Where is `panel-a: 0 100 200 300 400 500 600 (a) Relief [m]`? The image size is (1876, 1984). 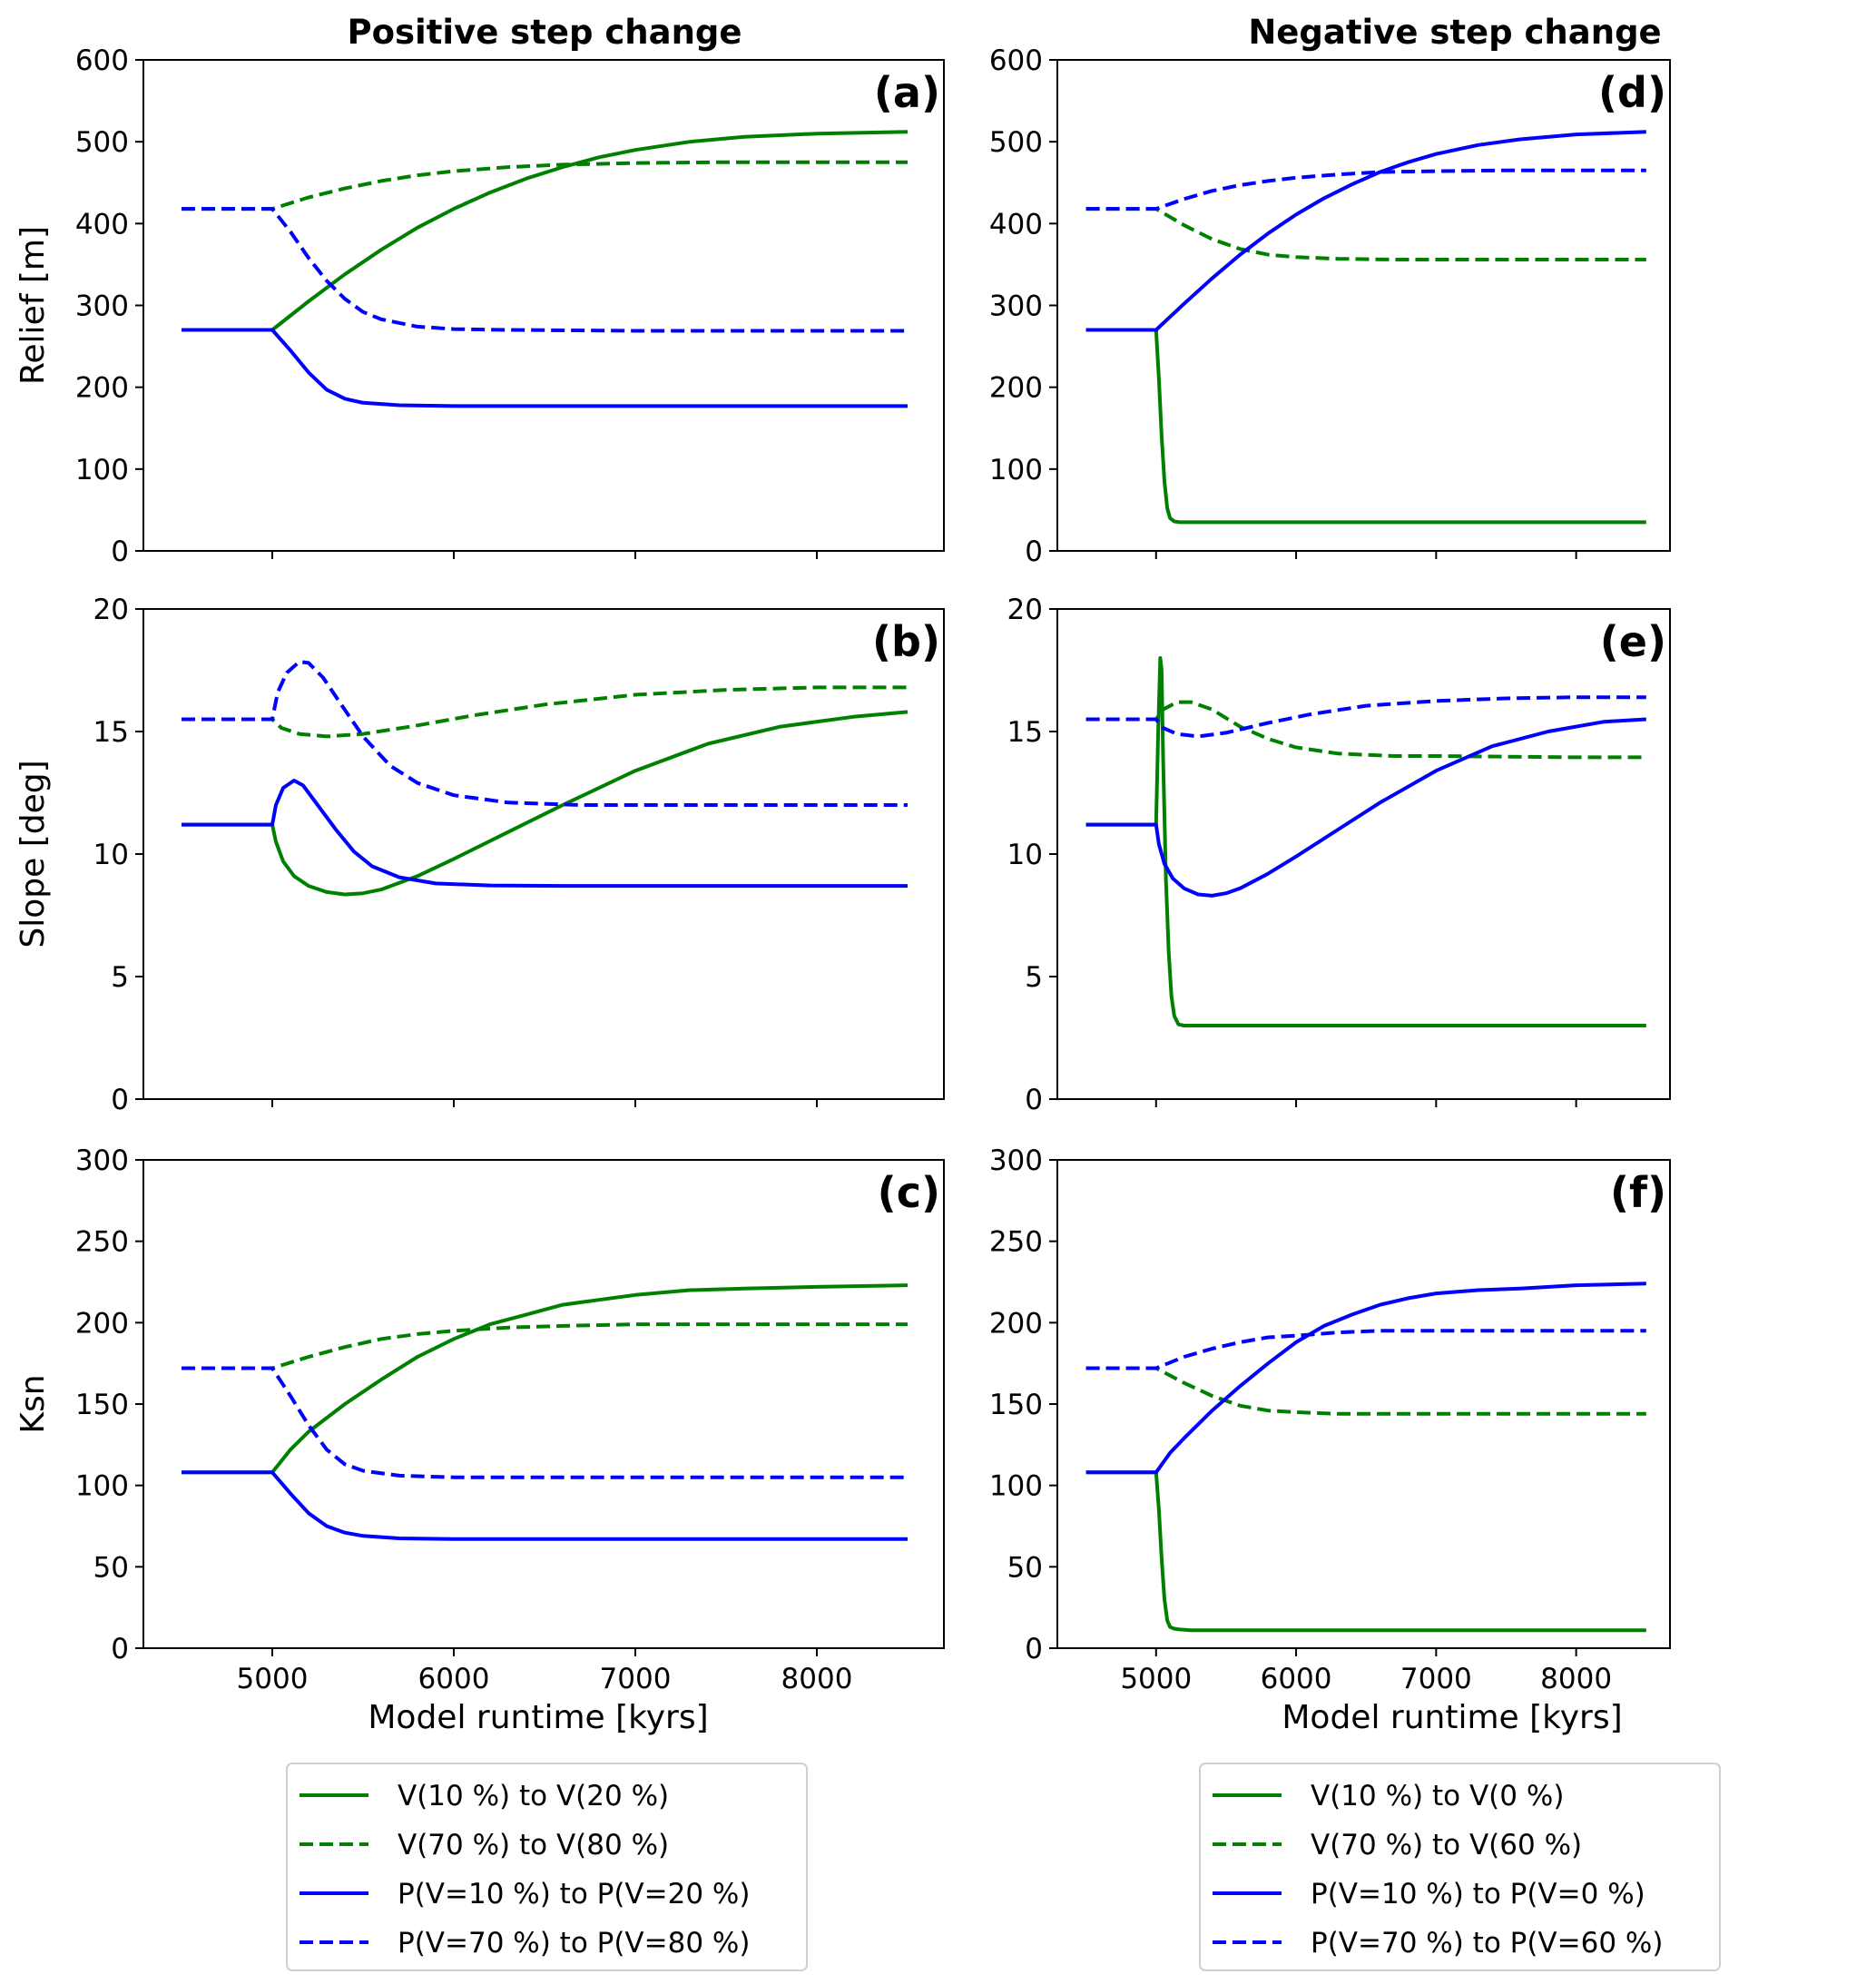
panel-a: 0 100 200 300 400 500 600 (a) Relief [m] is located at coordinates (480, 306).